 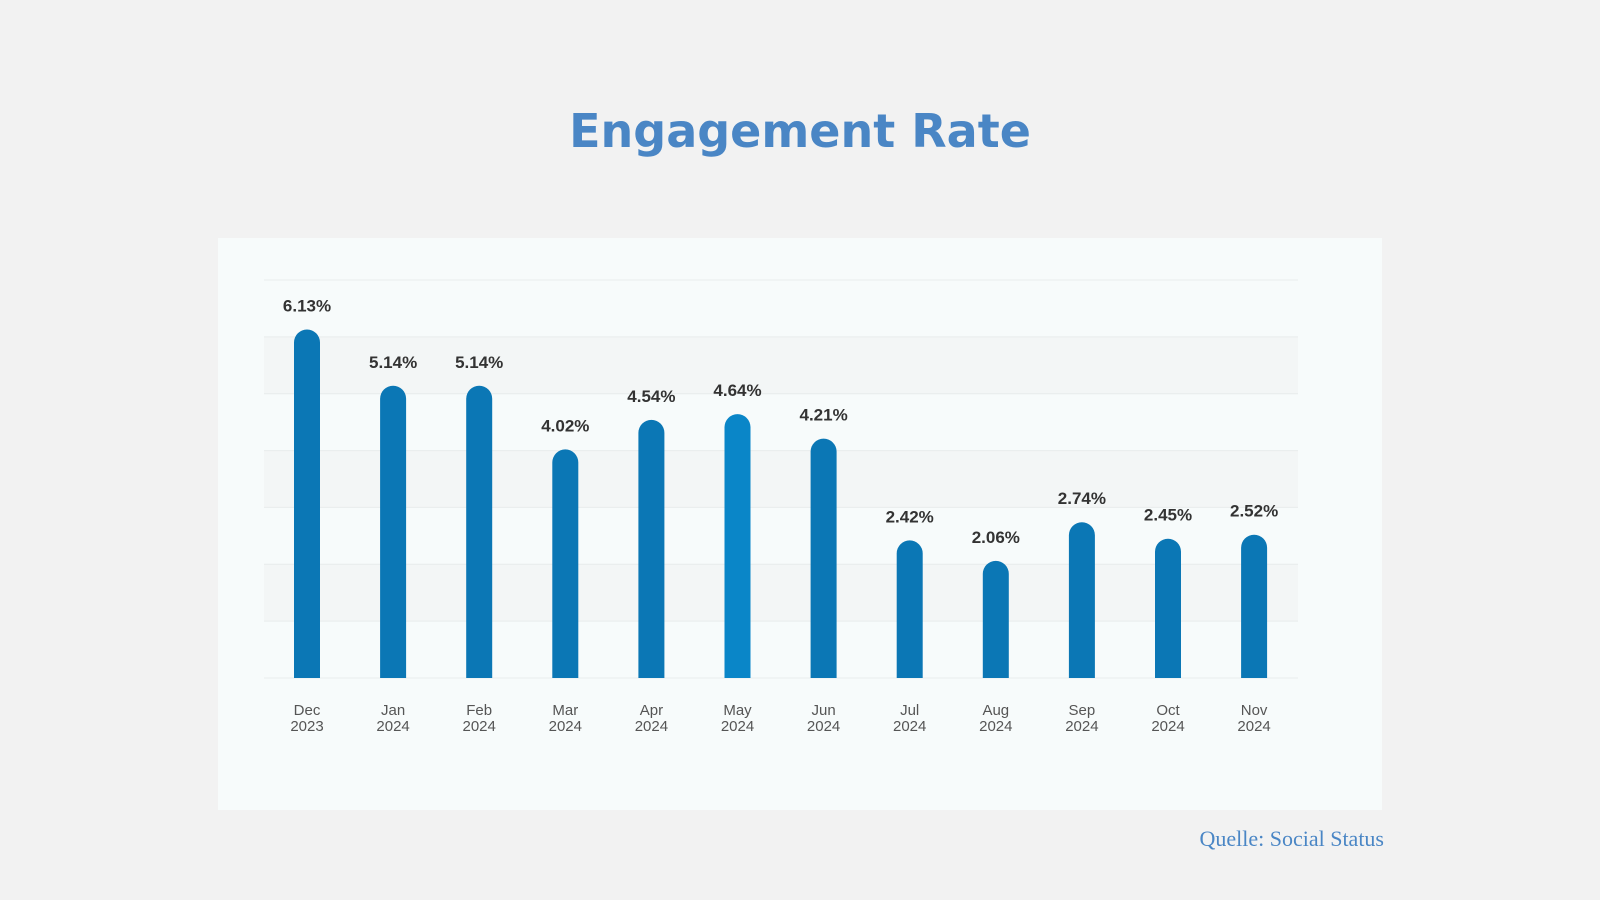 What do you see at coordinates (1291, 838) in the screenshot?
I see `source-note: Quelle: Social Status` at bounding box center [1291, 838].